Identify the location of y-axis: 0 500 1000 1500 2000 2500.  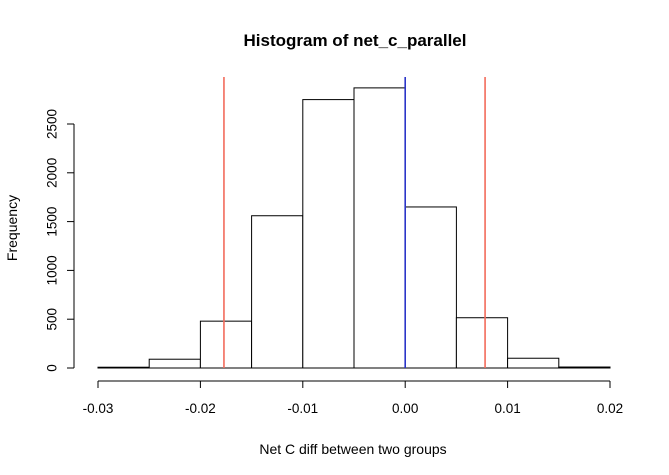
(60, 240).